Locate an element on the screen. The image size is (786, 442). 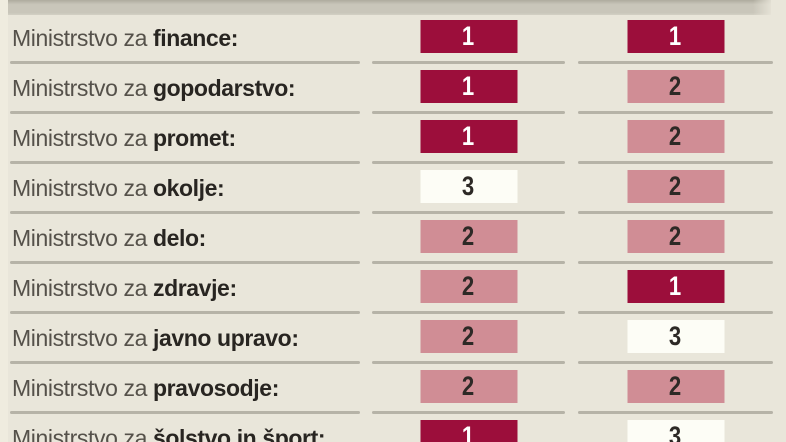
left-edge-highlight is located at coordinates (4, 221).